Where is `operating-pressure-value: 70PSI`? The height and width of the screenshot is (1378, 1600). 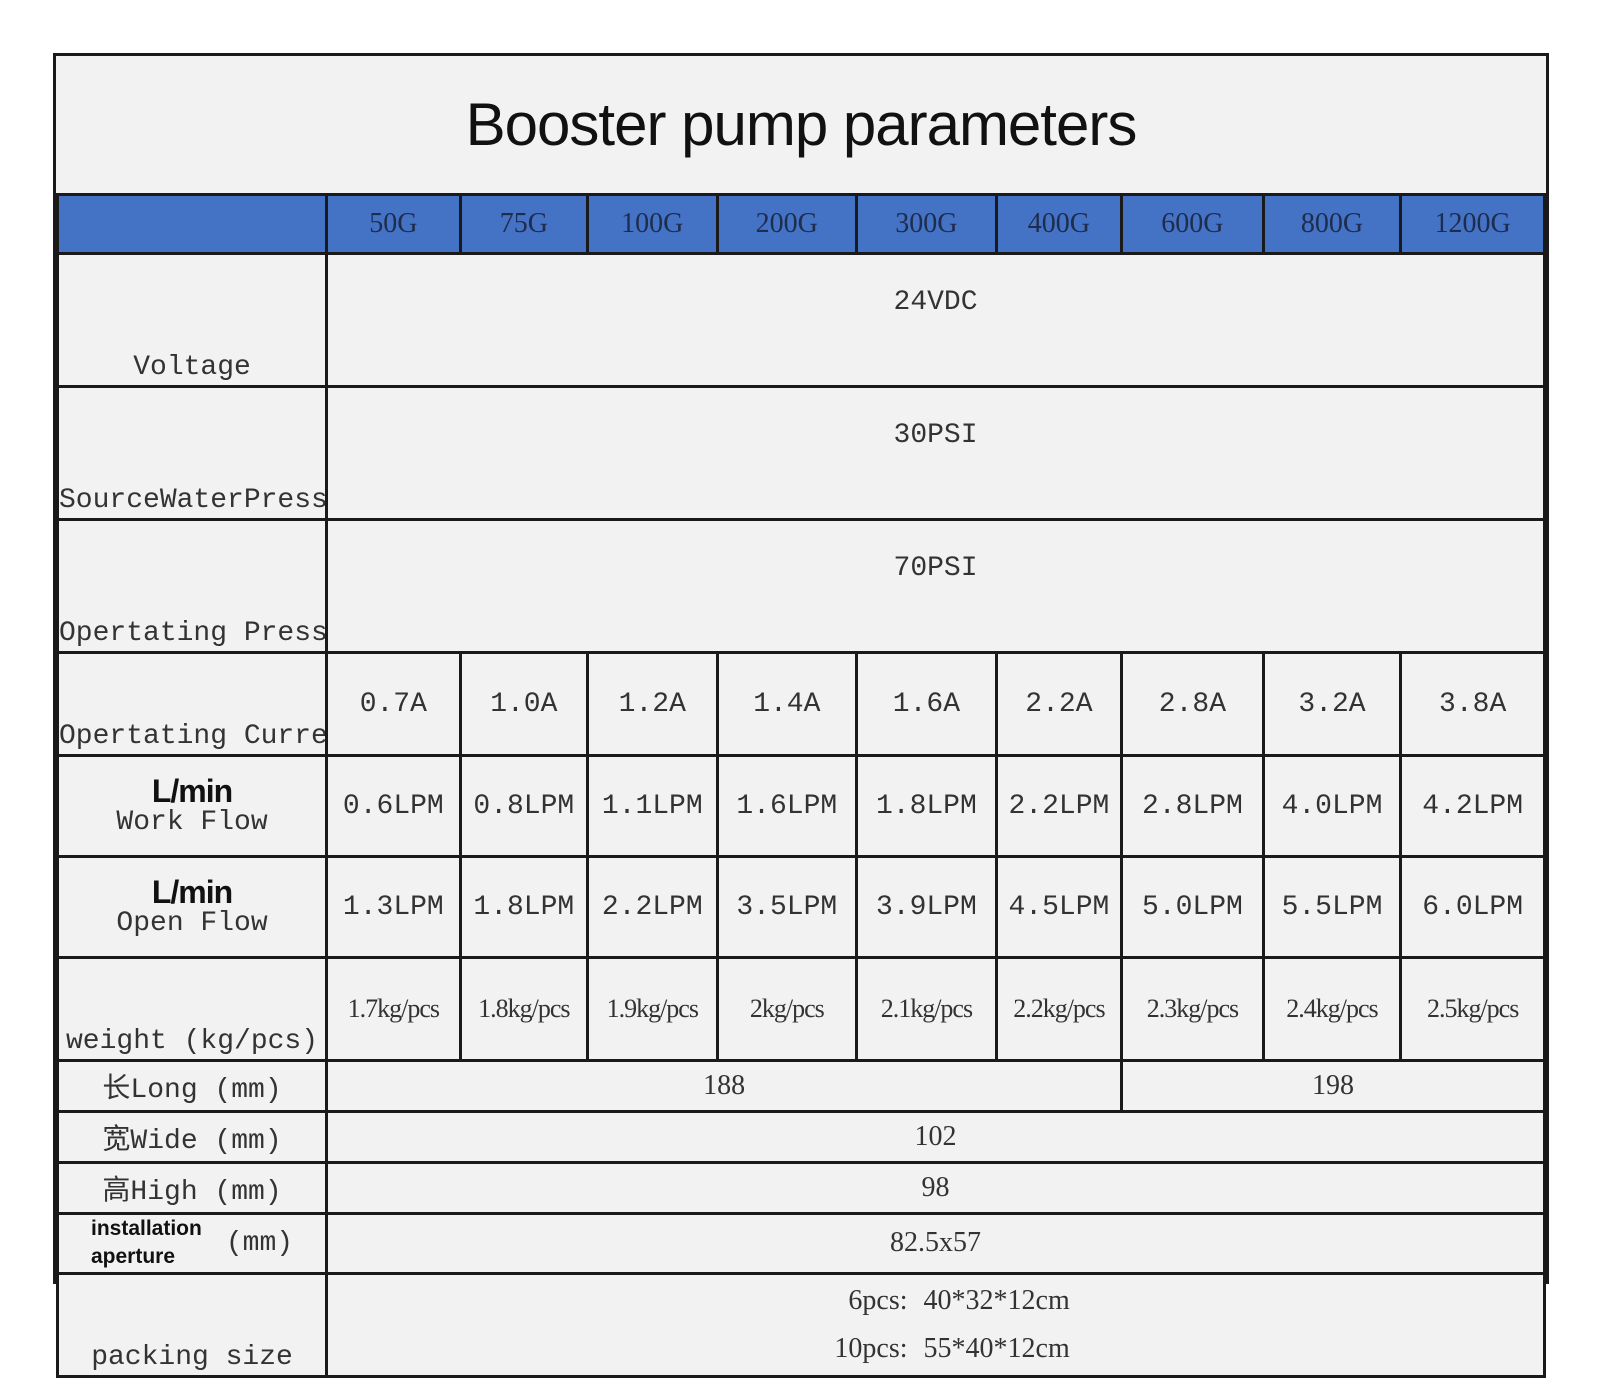
operating-pressure-value: 70PSI is located at coordinates (935, 586).